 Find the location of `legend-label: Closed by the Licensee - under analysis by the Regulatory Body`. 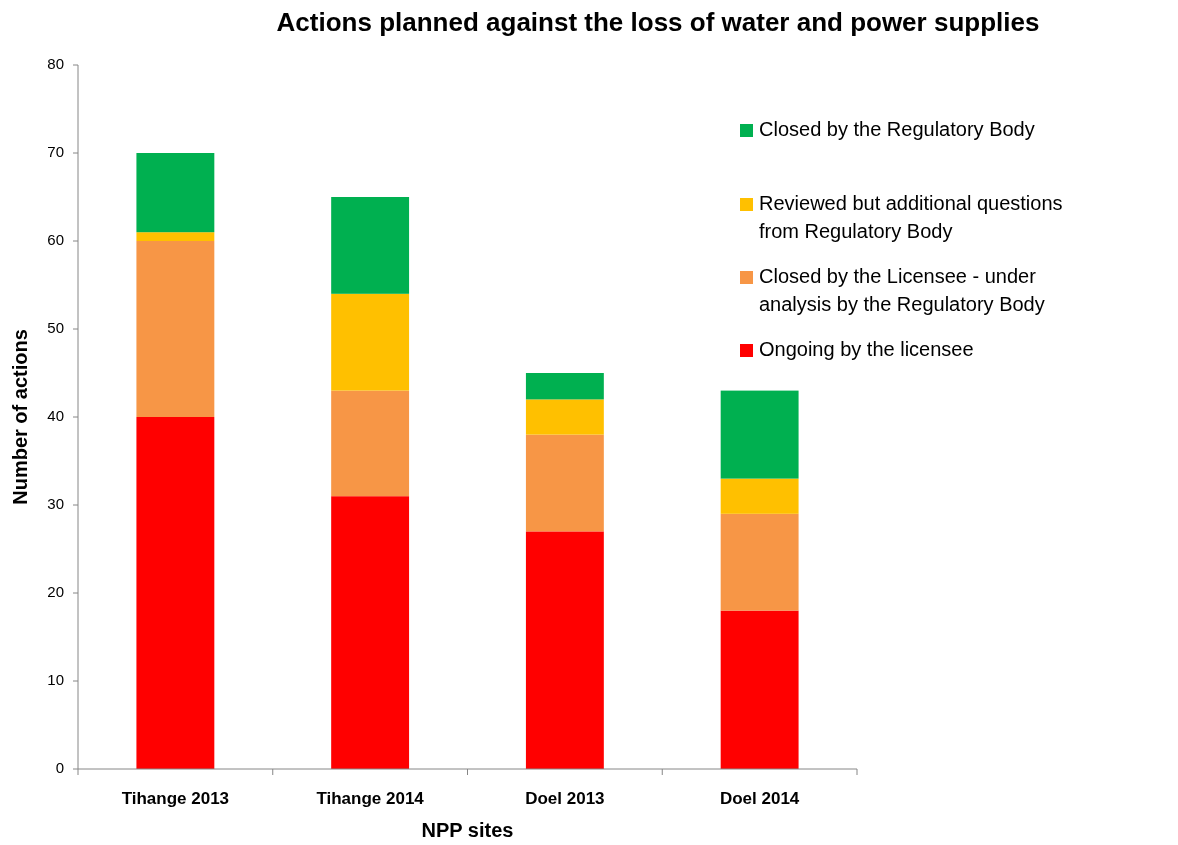

legend-label: Closed by the Licensee - under analysis by the Regulatory Body is located at coordinates (902, 290).